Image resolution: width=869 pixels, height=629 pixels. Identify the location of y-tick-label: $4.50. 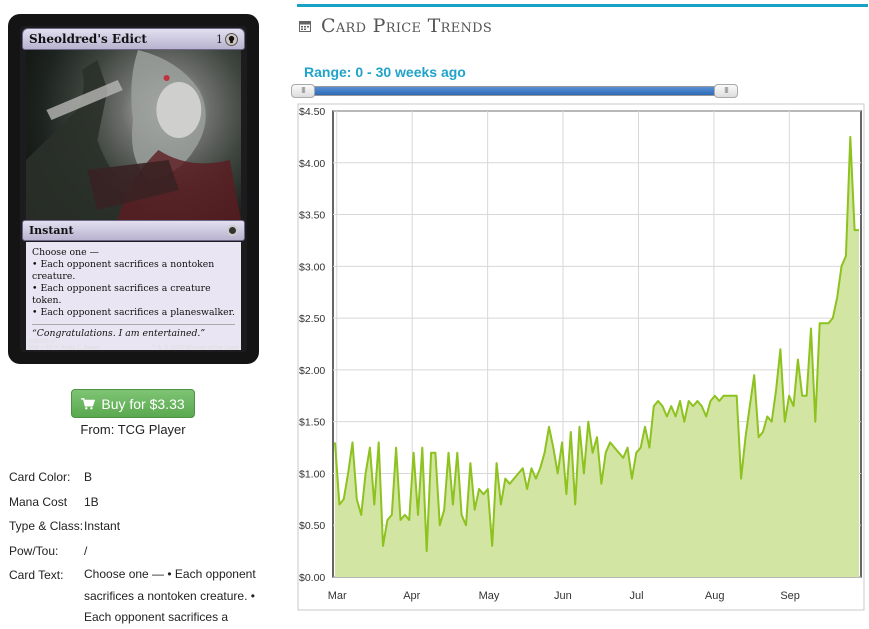
(312, 112).